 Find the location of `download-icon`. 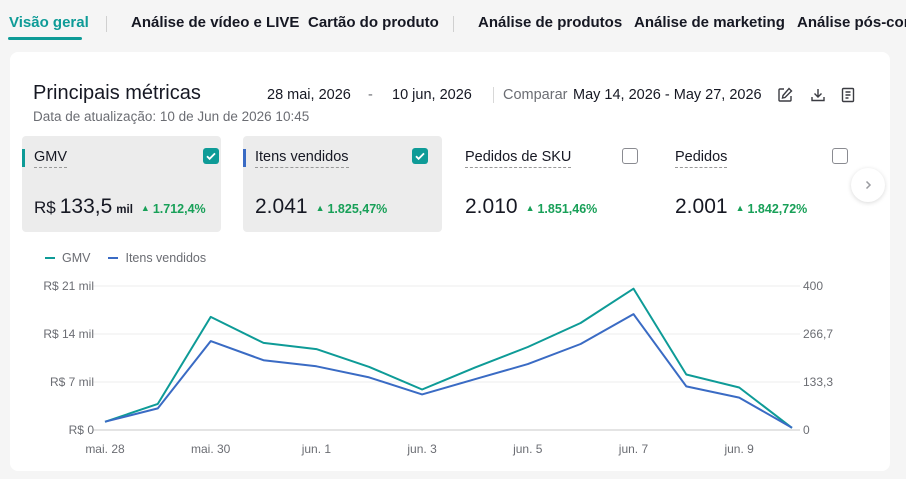

download-icon is located at coordinates (818, 95).